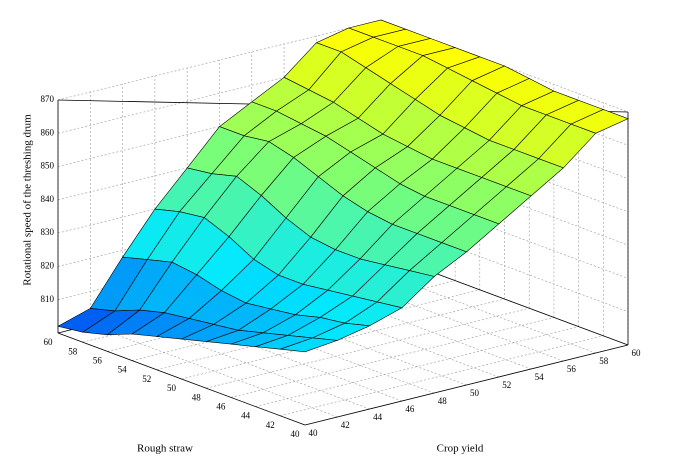 The image size is (674, 468). Describe the element at coordinates (123, 370) in the screenshot. I see `y-tick-label: 54` at that location.